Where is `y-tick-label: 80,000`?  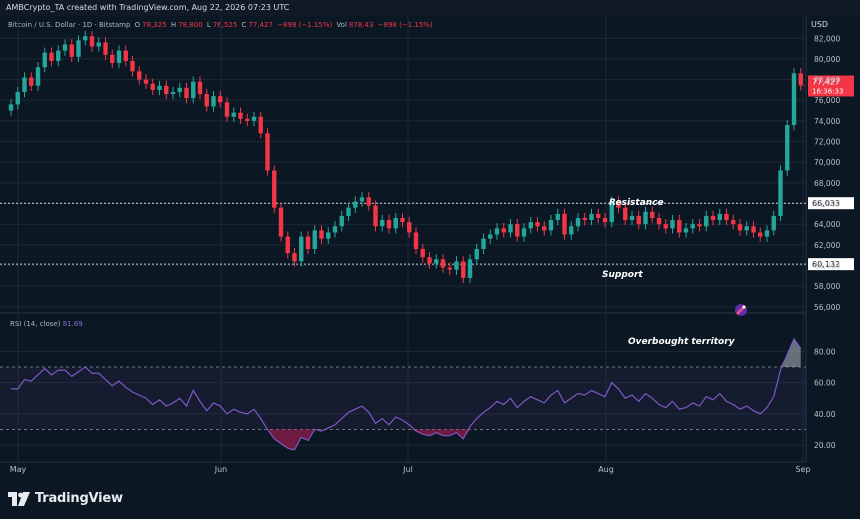 y-tick-label: 80,000 is located at coordinates (827, 59).